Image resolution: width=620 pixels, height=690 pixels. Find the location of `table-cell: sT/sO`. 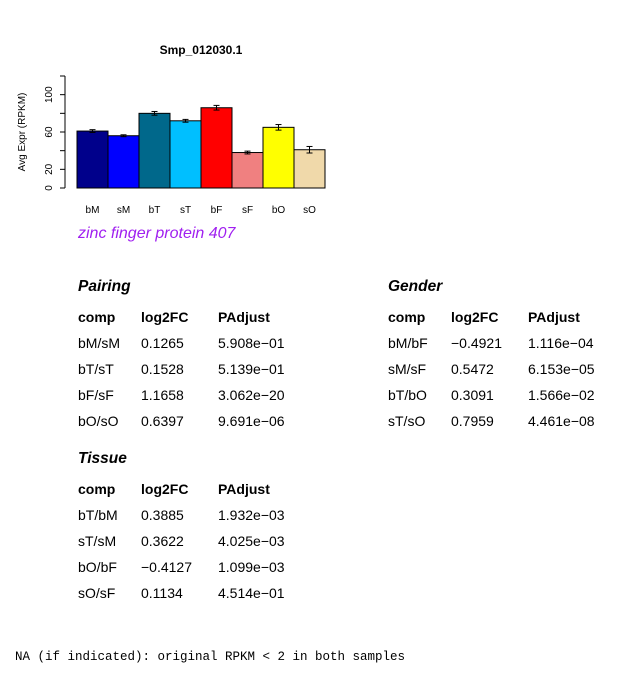

table-cell: sT/sO is located at coordinates (407, 421).